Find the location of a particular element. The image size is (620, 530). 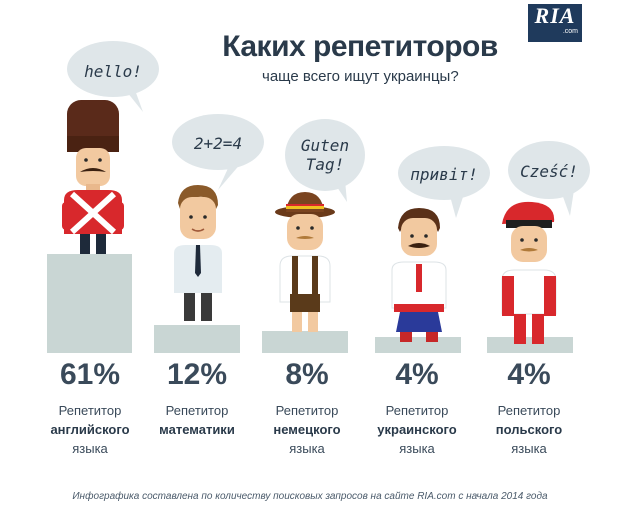

logo-domain: .com is located at coordinates (570, 31).